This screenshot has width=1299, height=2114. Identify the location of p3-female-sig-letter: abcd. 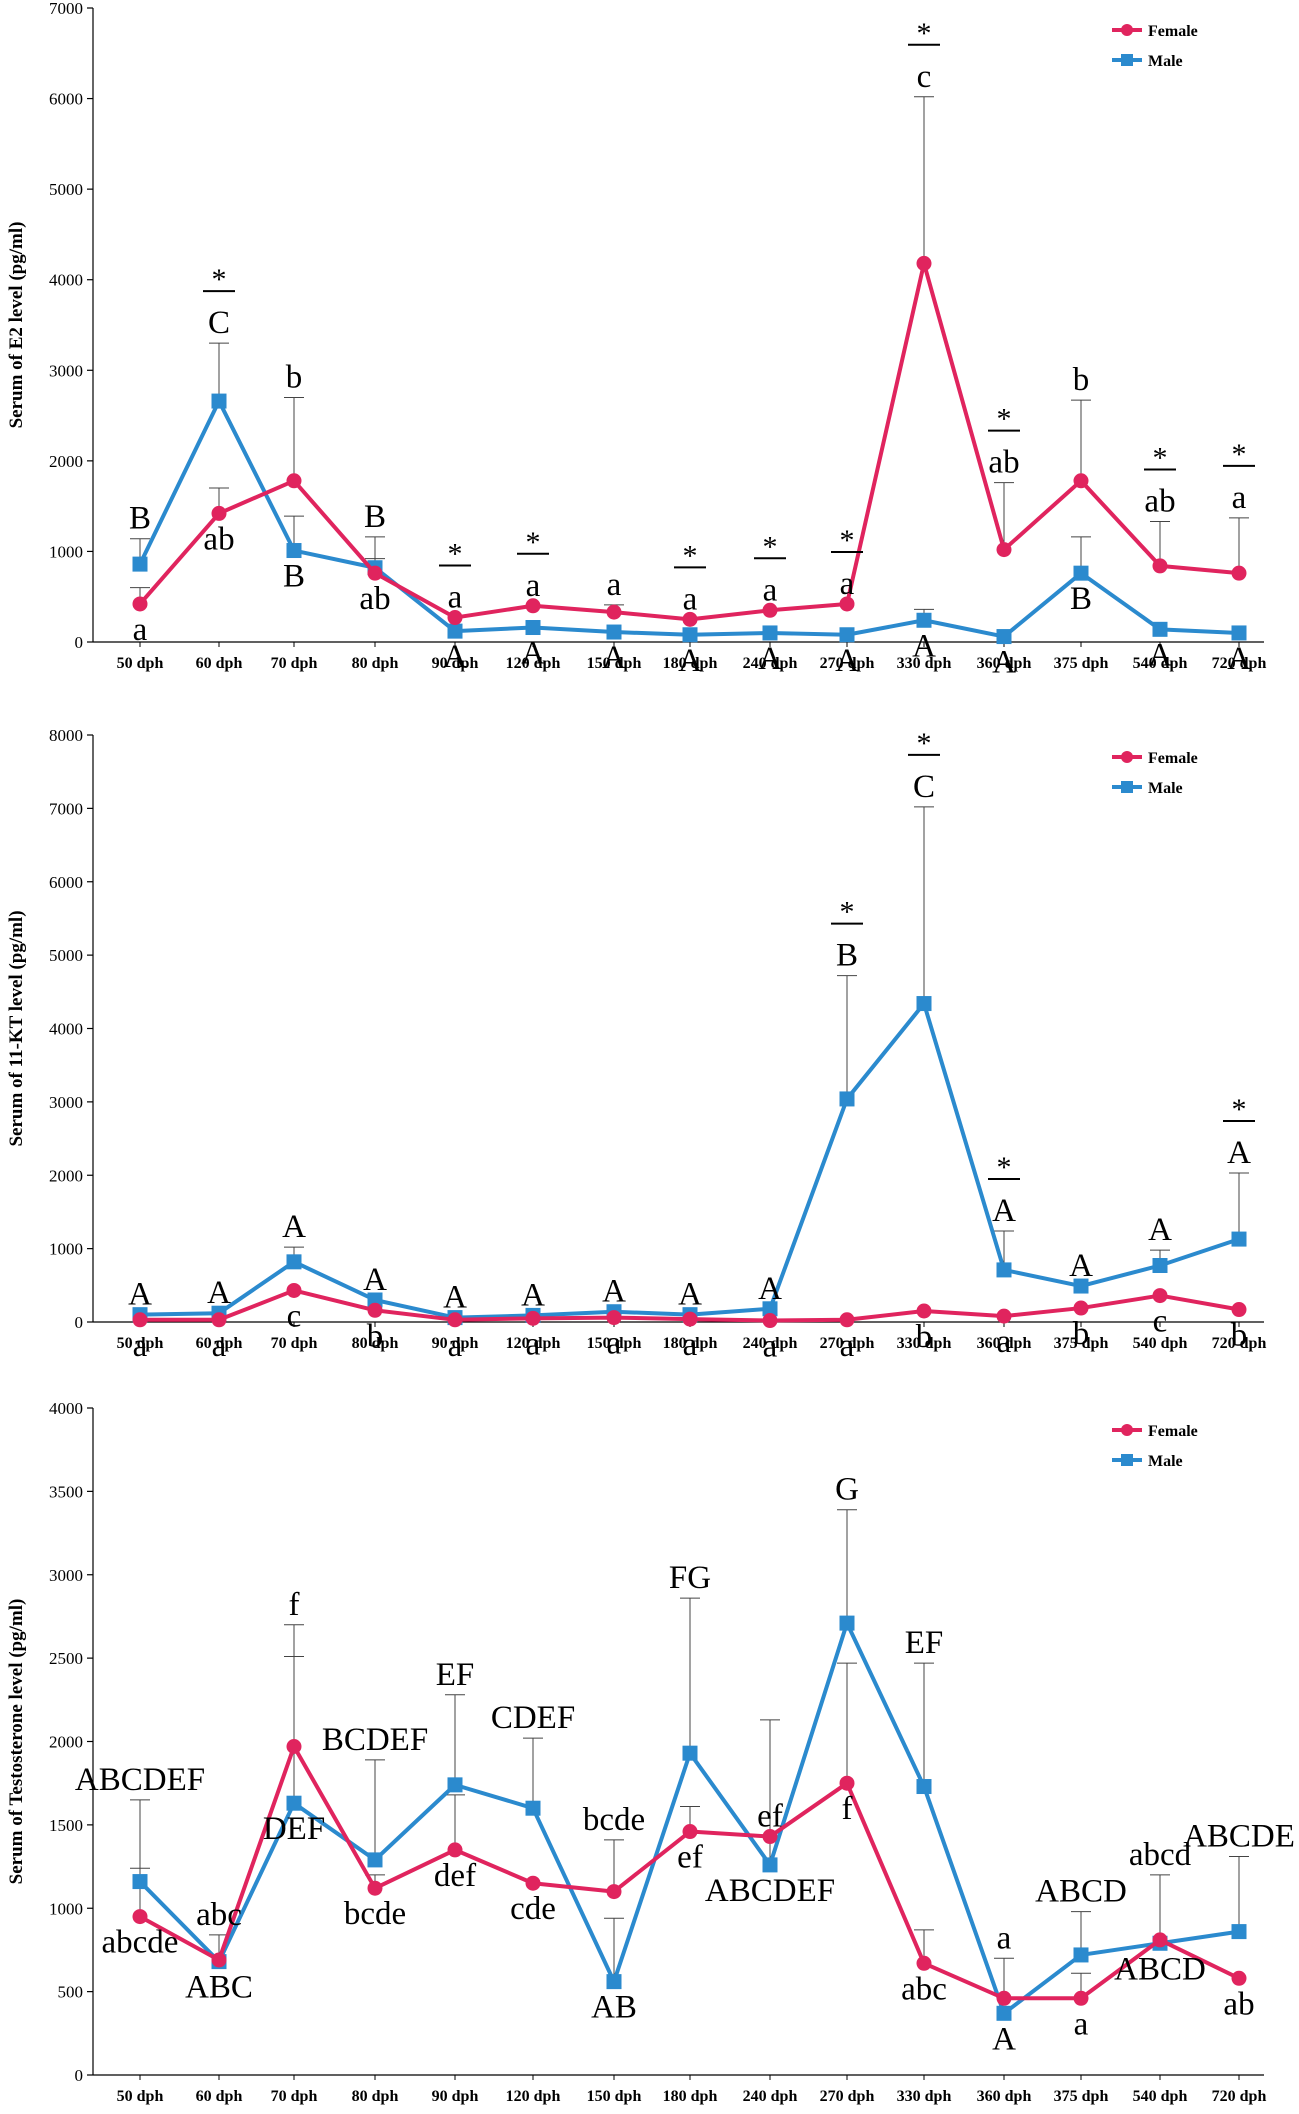
(1160, 1855).